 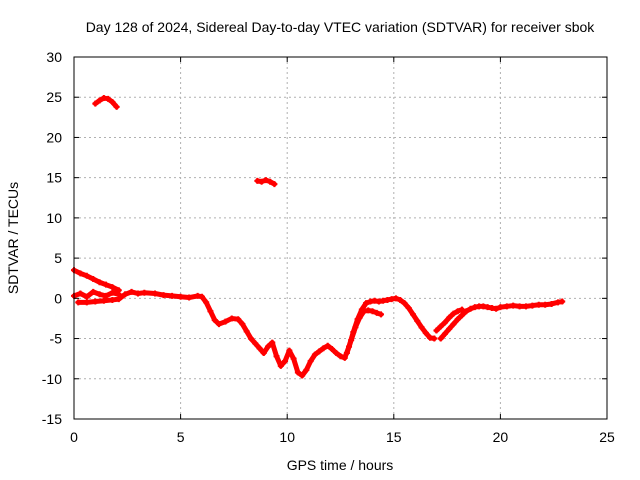 What do you see at coordinates (54, 137) in the screenshot?
I see `y-tick-label: 20` at bounding box center [54, 137].